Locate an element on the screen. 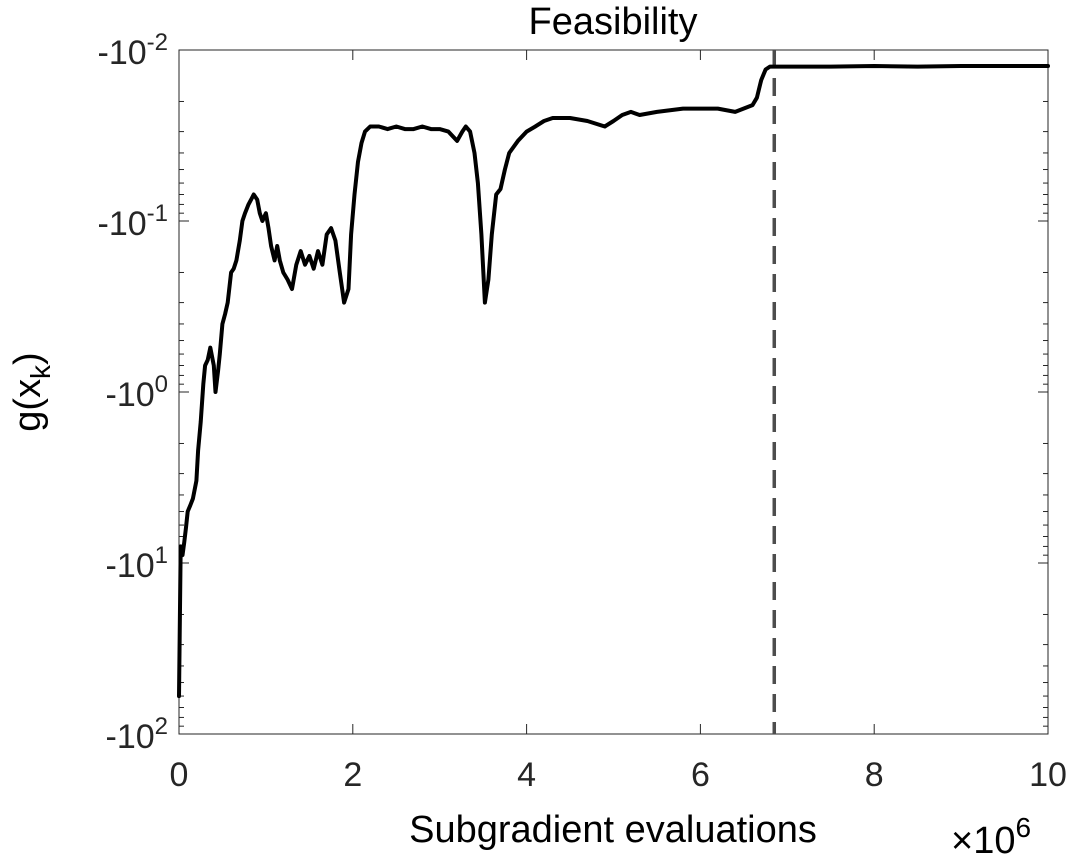 The image size is (1072, 855). y-tick-label: -10-2 is located at coordinates (133, 50).